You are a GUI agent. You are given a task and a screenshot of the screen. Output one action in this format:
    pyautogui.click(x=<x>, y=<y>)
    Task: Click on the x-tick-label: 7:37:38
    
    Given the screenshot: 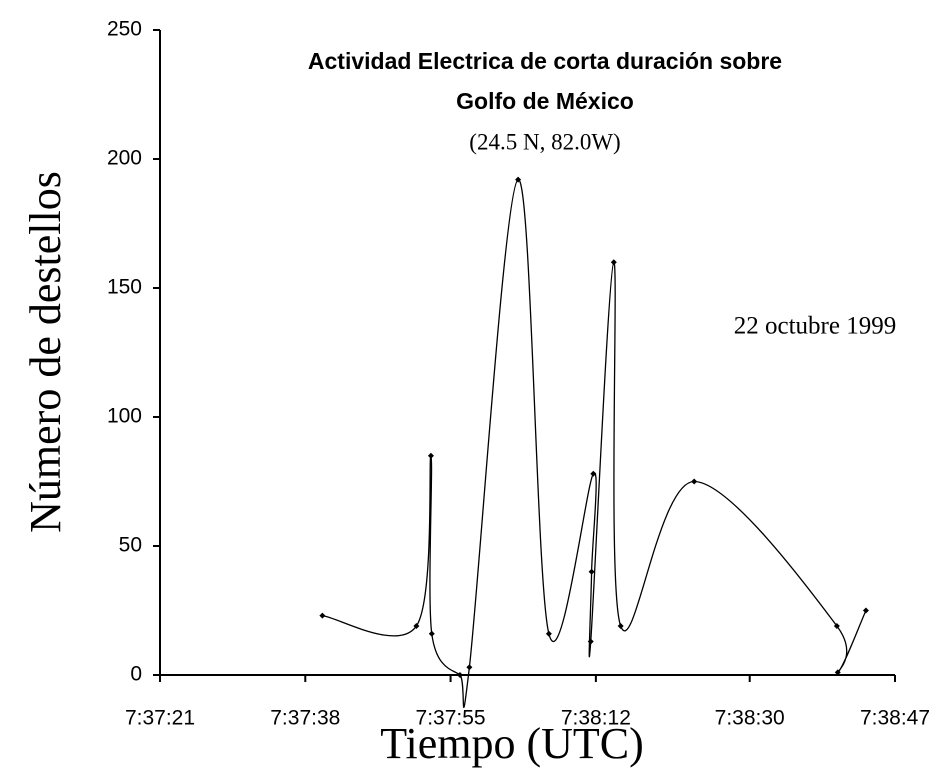 What is the action you would take?
    pyautogui.click(x=305, y=718)
    